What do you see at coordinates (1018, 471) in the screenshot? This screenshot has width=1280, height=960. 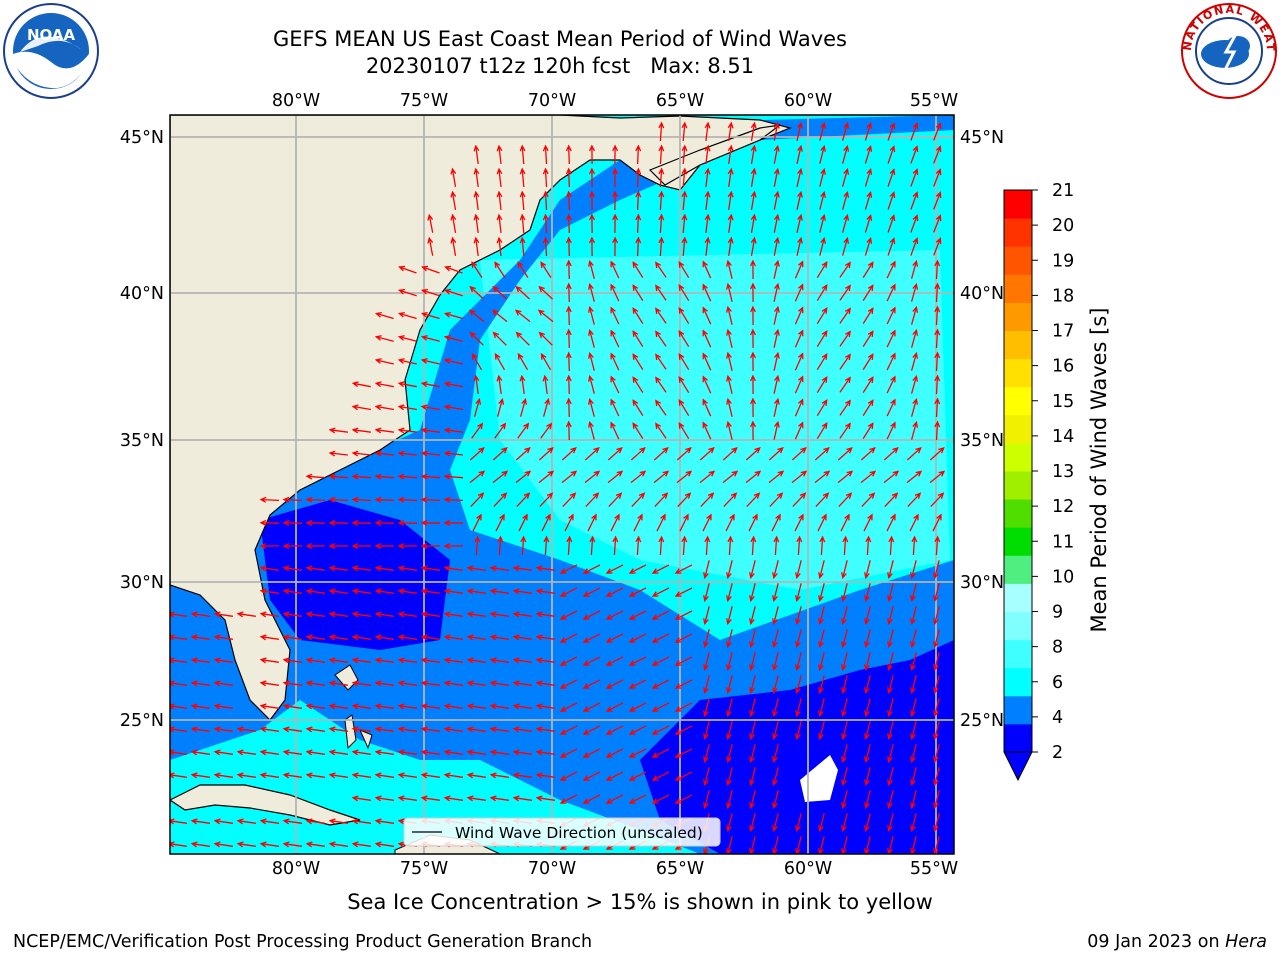 I see `colorbar-frame` at bounding box center [1018, 471].